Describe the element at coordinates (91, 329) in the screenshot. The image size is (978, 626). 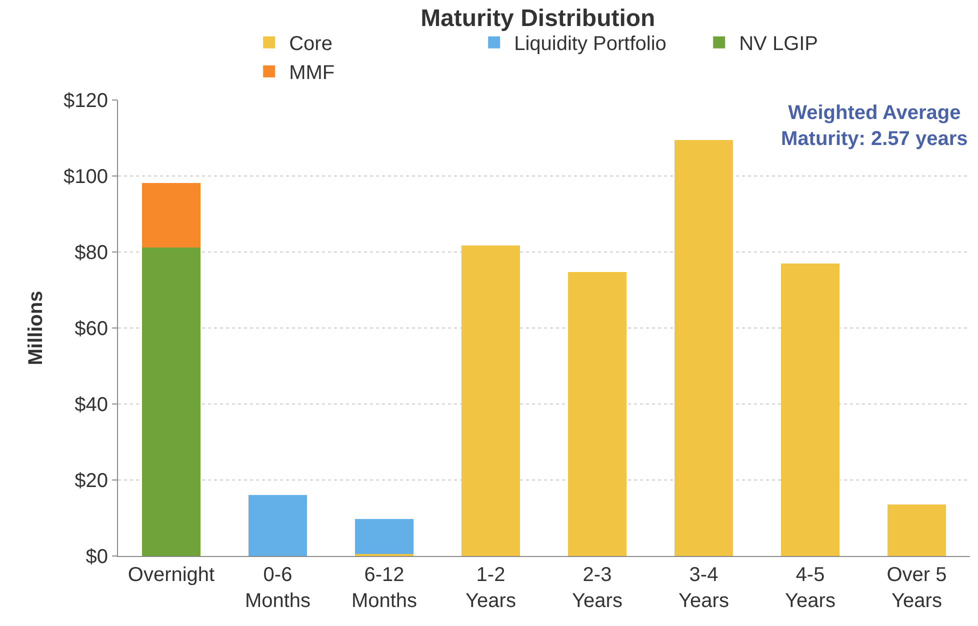
I see `y-tick-label: $60` at that location.